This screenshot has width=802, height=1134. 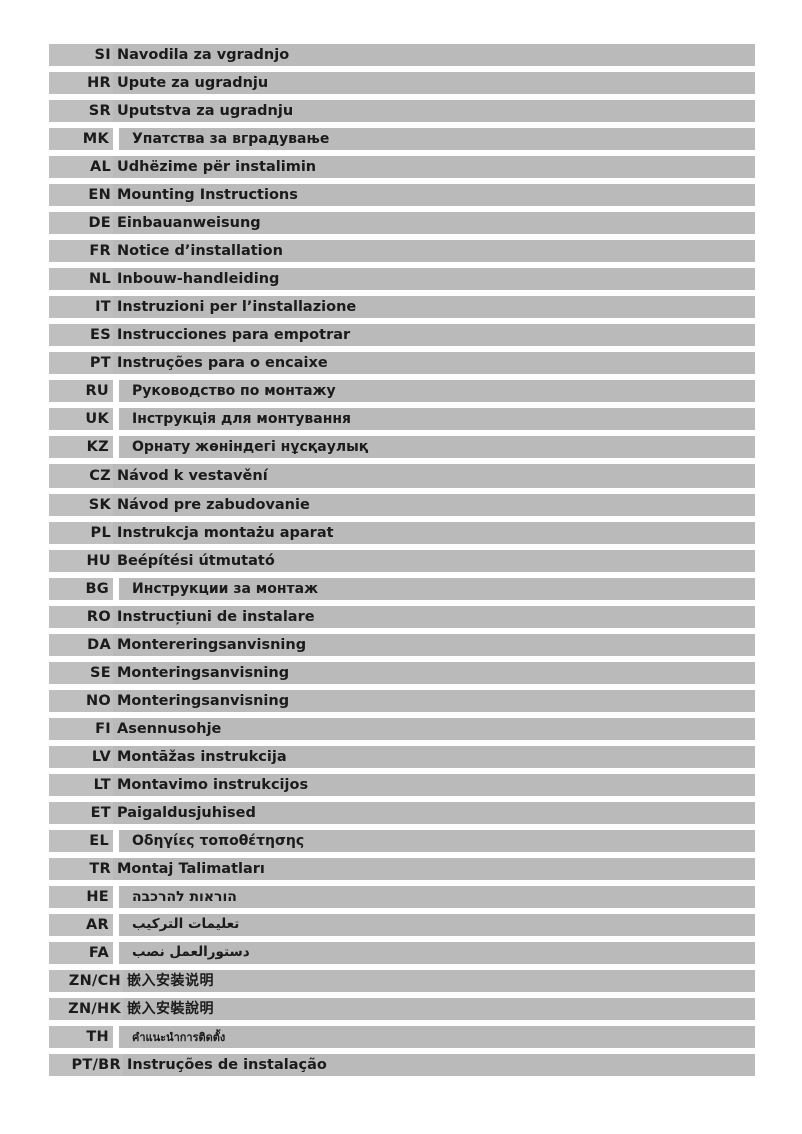 I want to click on instruction-text: Montaj Talimatları, so click(x=191, y=868).